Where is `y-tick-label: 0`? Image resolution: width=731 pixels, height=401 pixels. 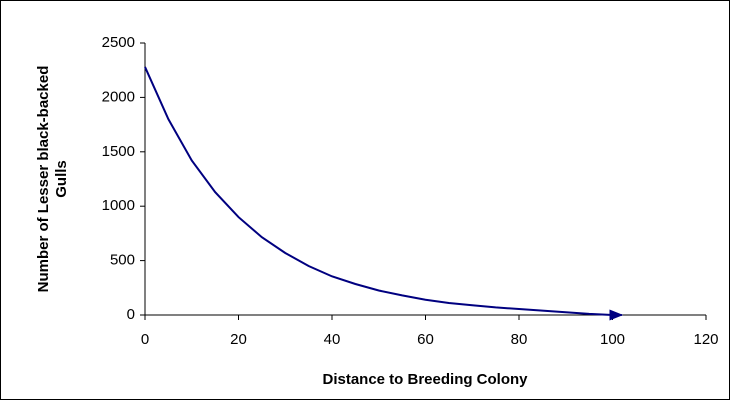
y-tick-label: 0 is located at coordinates (131, 314).